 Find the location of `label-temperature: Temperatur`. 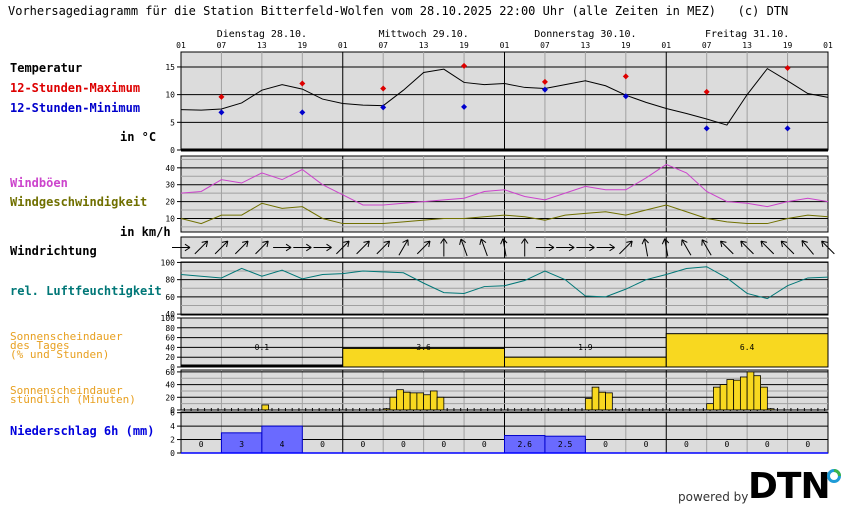

label-temperature: Temperatur is located at coordinates (46, 68).